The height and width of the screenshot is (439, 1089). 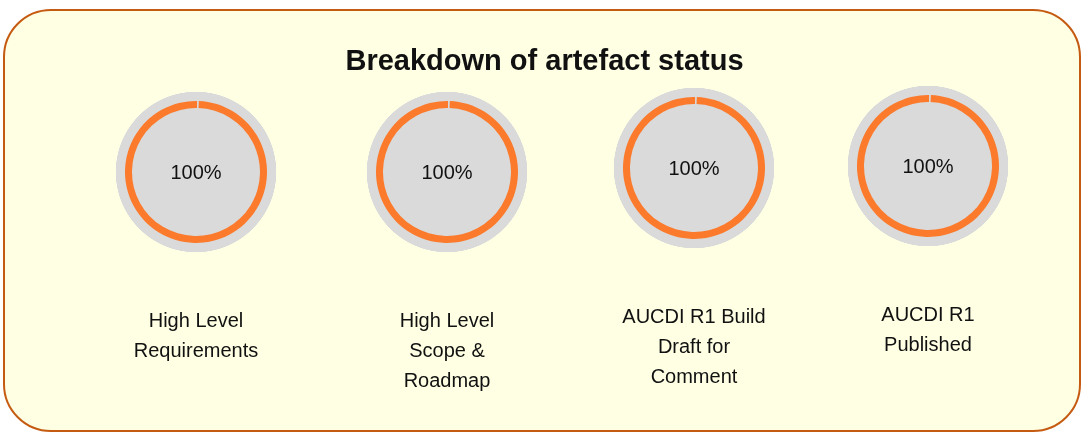 I want to click on text: Breakdown of artefact status, so click(x=544, y=60).